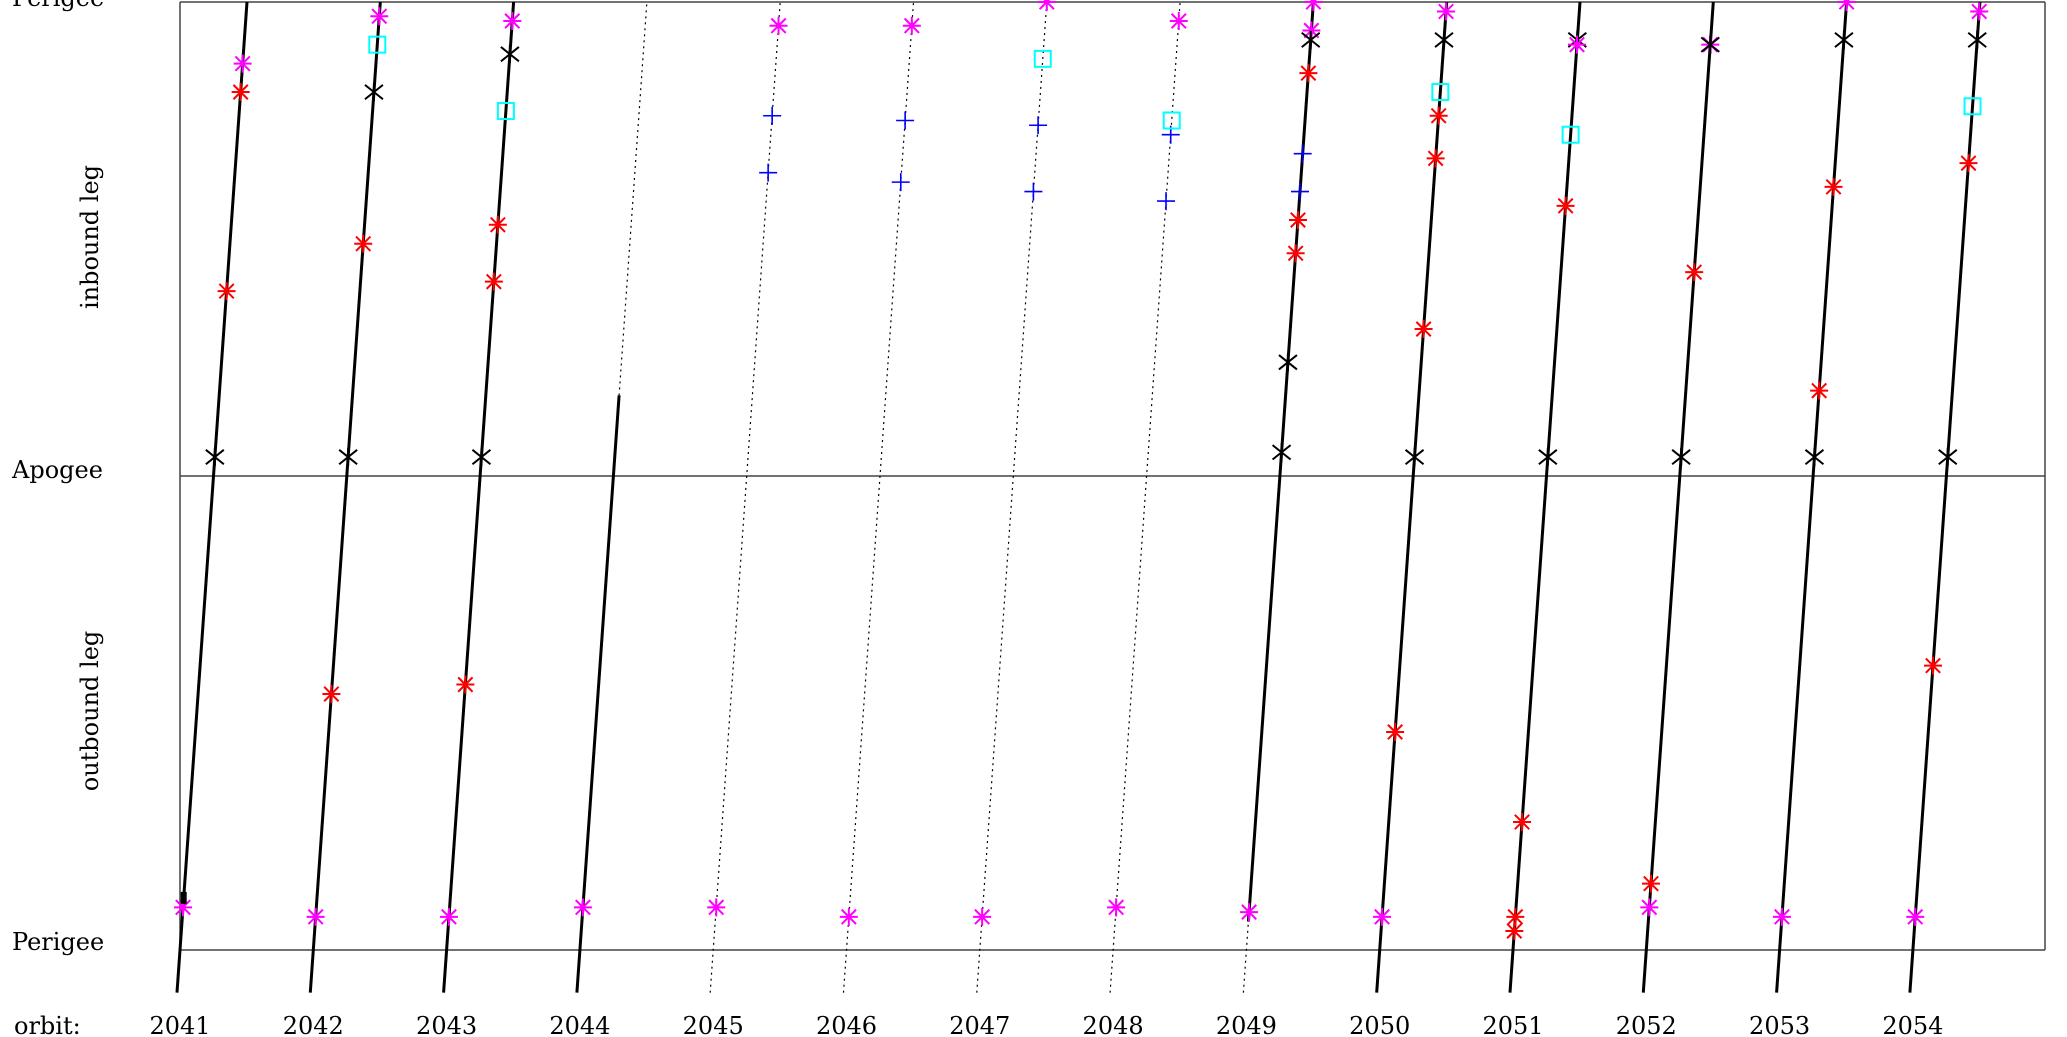 Image resolution: width=2067 pixels, height=1037 pixels. Describe the element at coordinates (1145, 497) in the screenshot. I see `orbit-track-2048-dotted` at that location.